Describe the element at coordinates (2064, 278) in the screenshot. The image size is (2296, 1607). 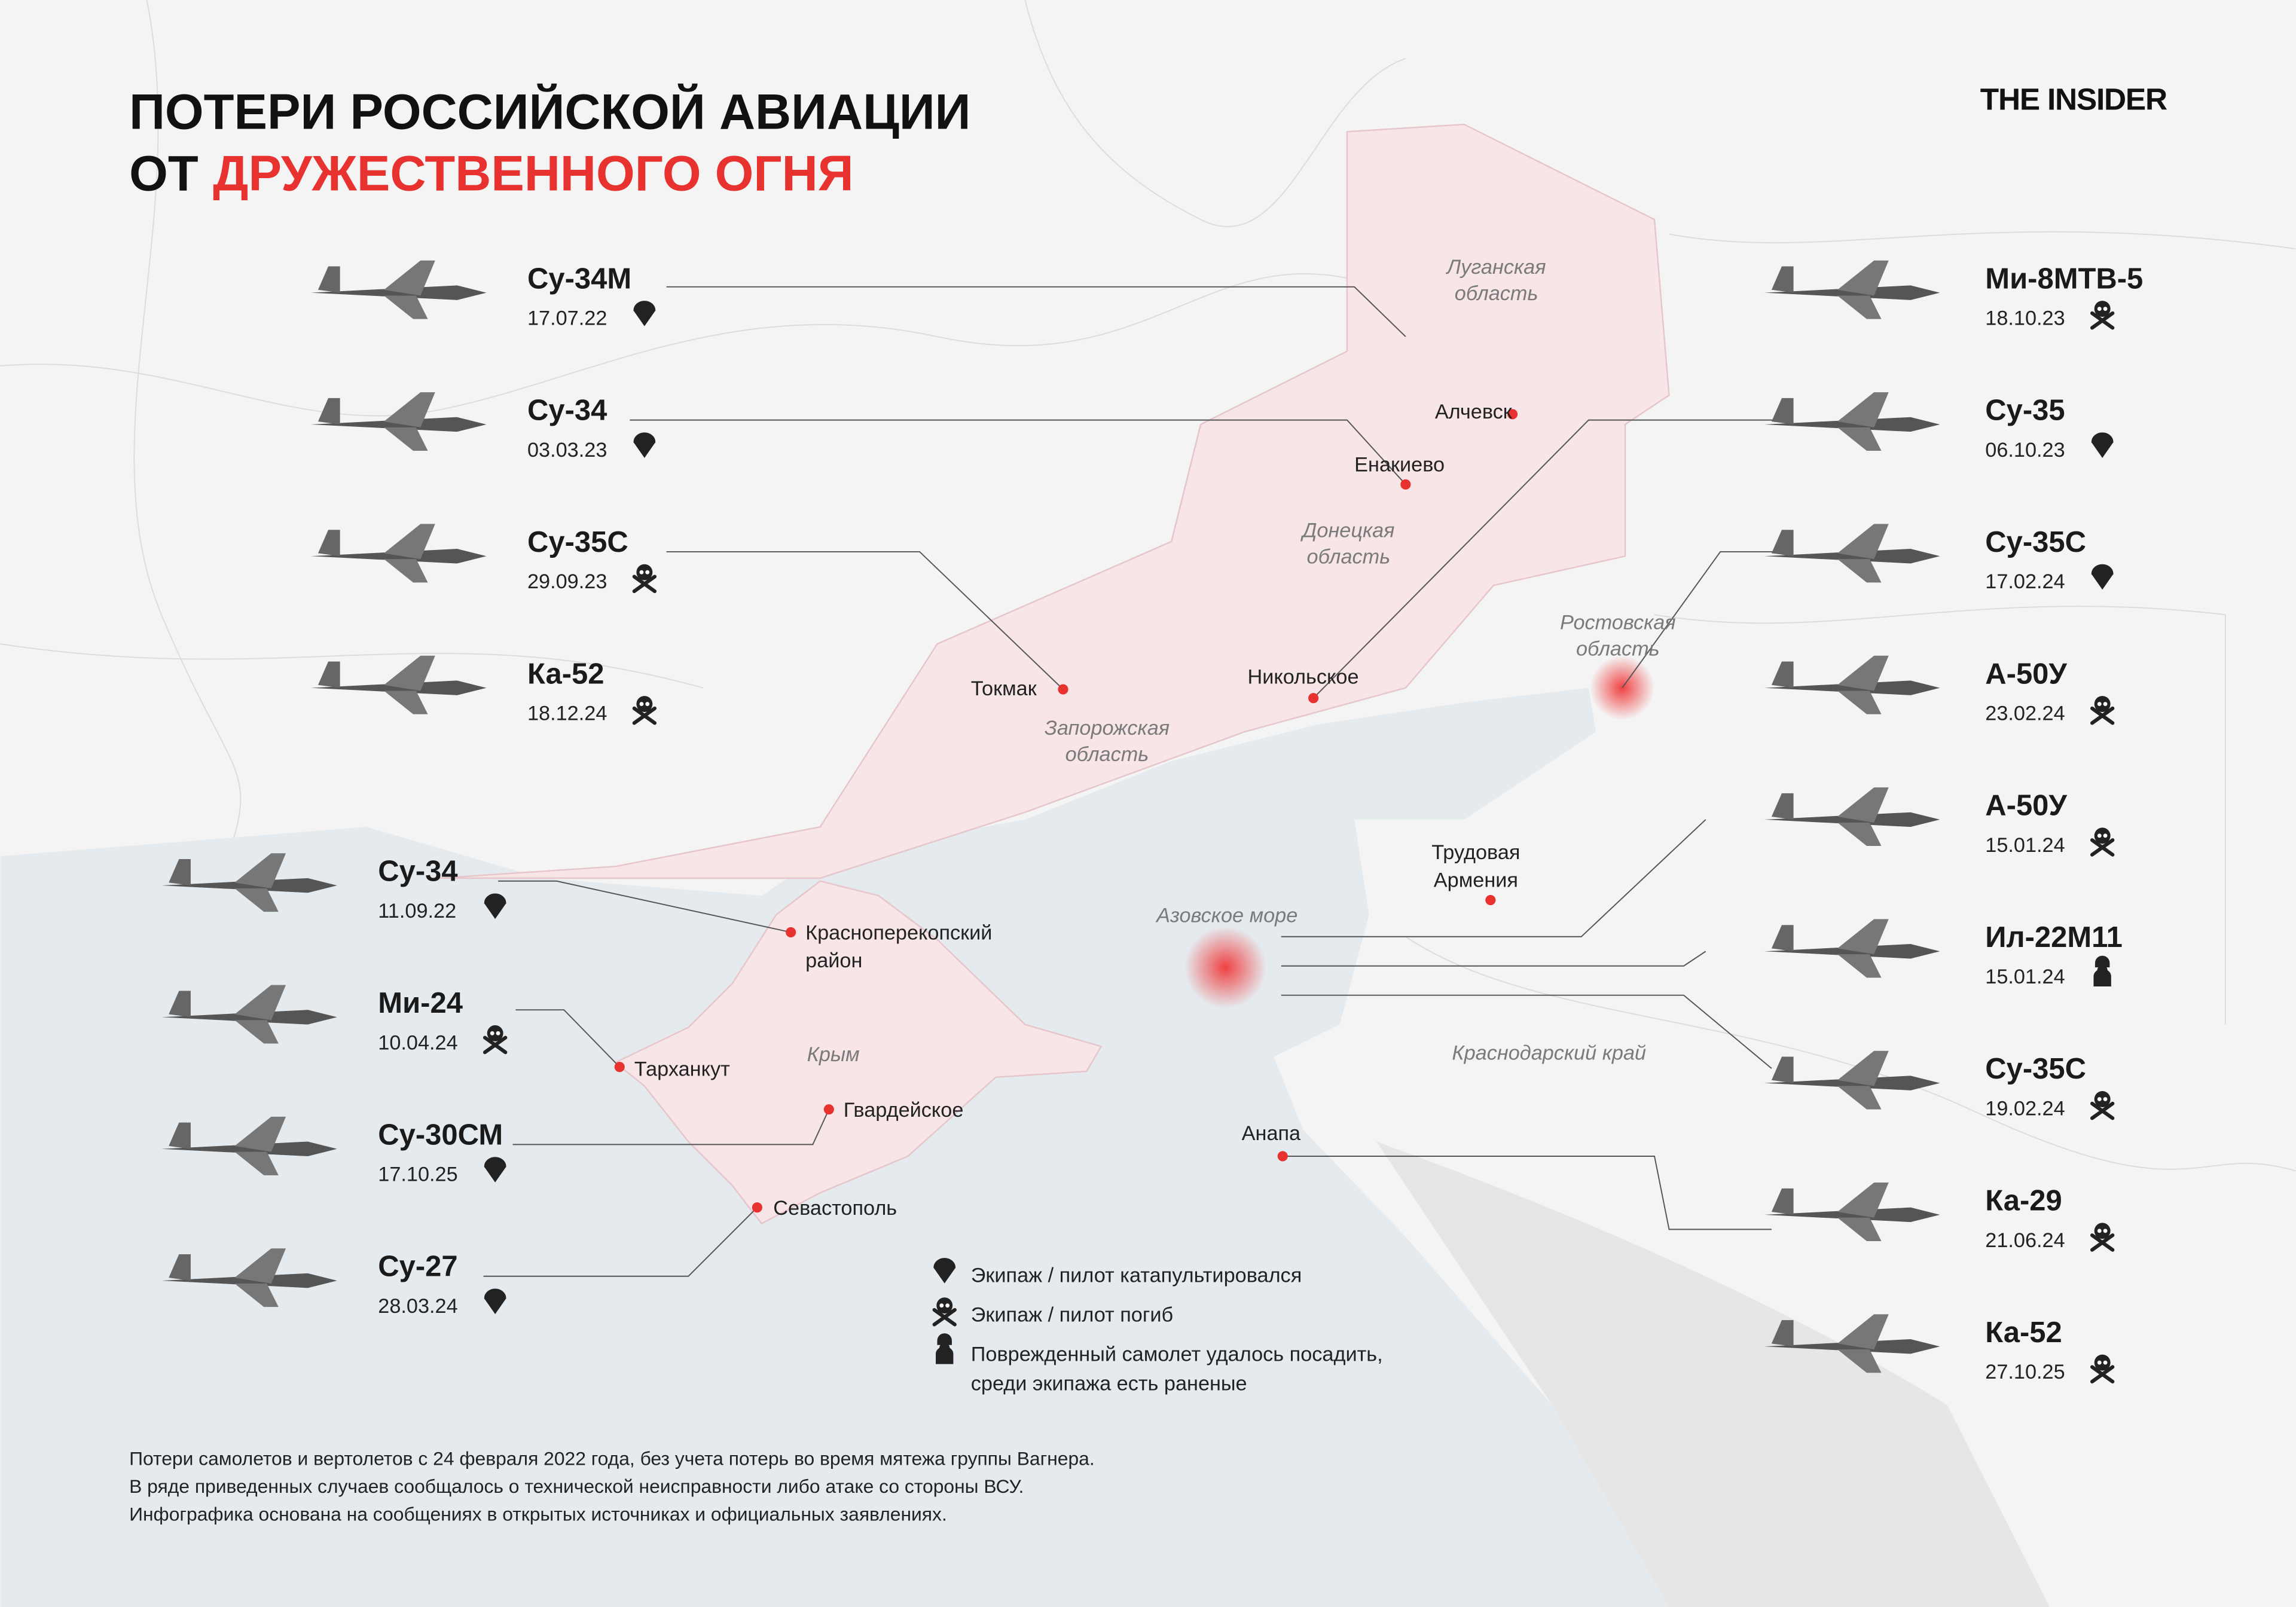
I see `aircraft-name: Ми-8МТВ-5` at that location.